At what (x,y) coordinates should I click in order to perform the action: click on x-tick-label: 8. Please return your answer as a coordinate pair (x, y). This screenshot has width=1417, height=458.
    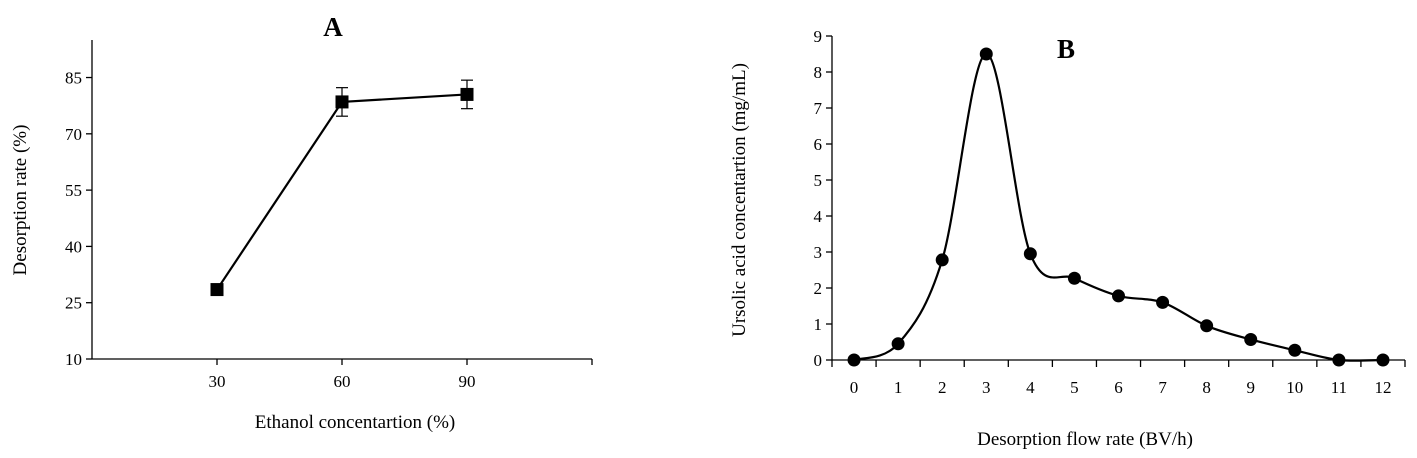
    Looking at the image, I should click on (1206, 387).